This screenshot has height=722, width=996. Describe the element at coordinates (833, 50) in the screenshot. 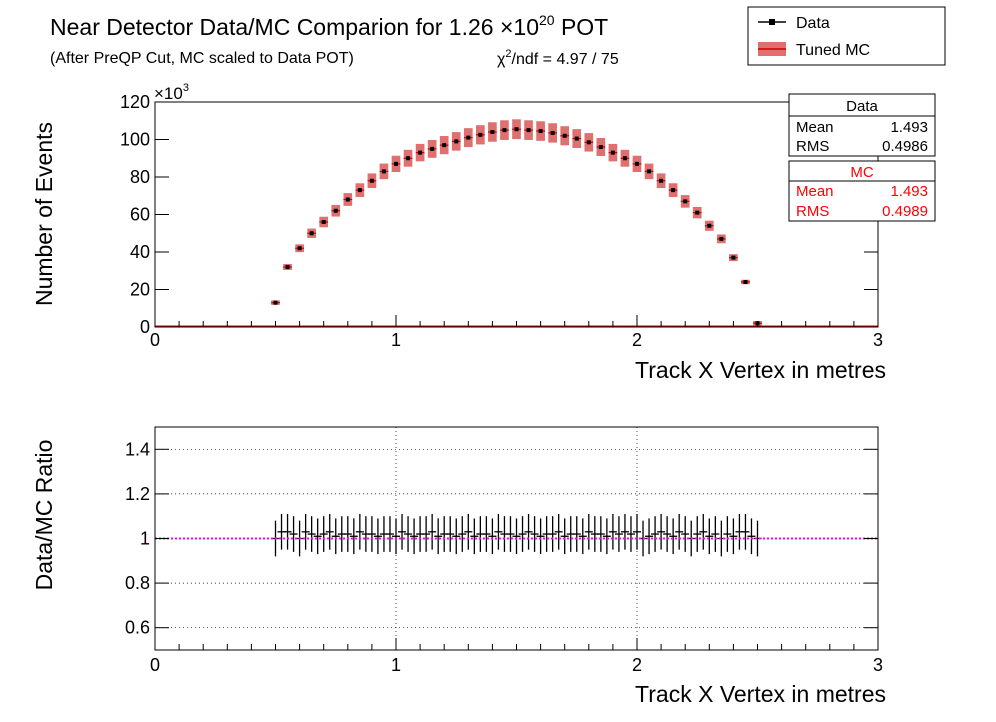

I see `legend-mc-label: Tuned MC` at that location.